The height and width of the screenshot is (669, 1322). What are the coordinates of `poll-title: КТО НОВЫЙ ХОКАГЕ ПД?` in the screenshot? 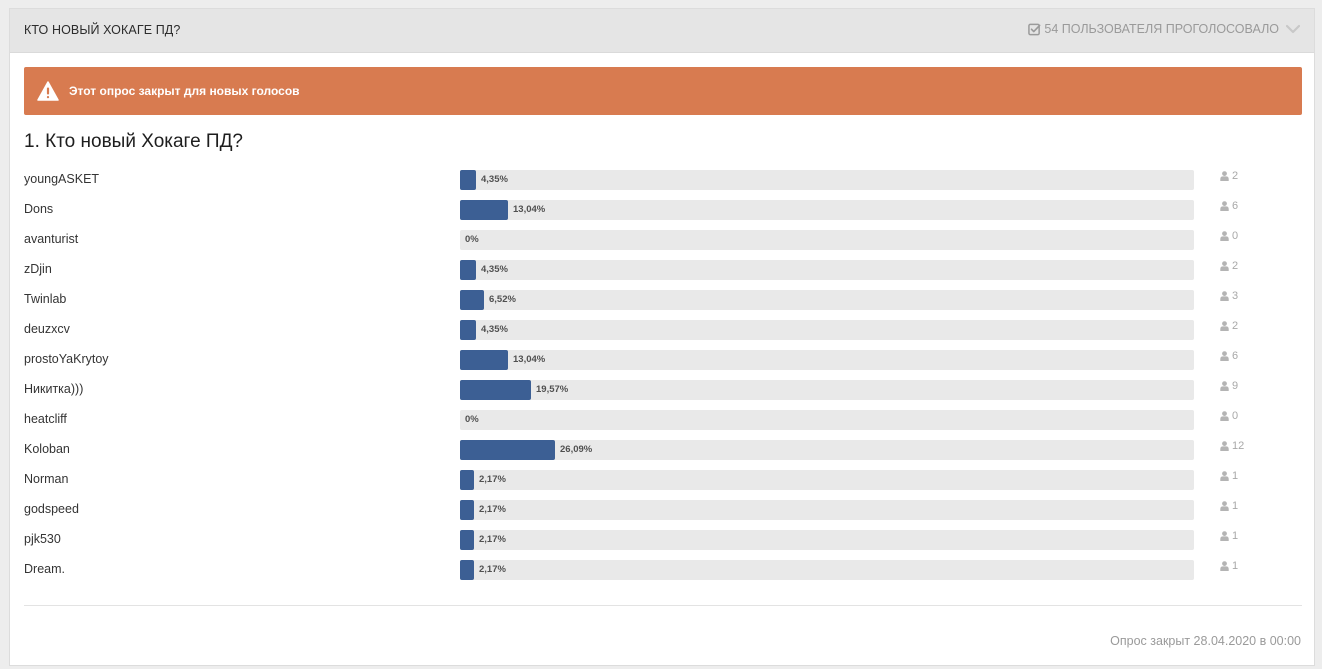 It's located at (102, 30).